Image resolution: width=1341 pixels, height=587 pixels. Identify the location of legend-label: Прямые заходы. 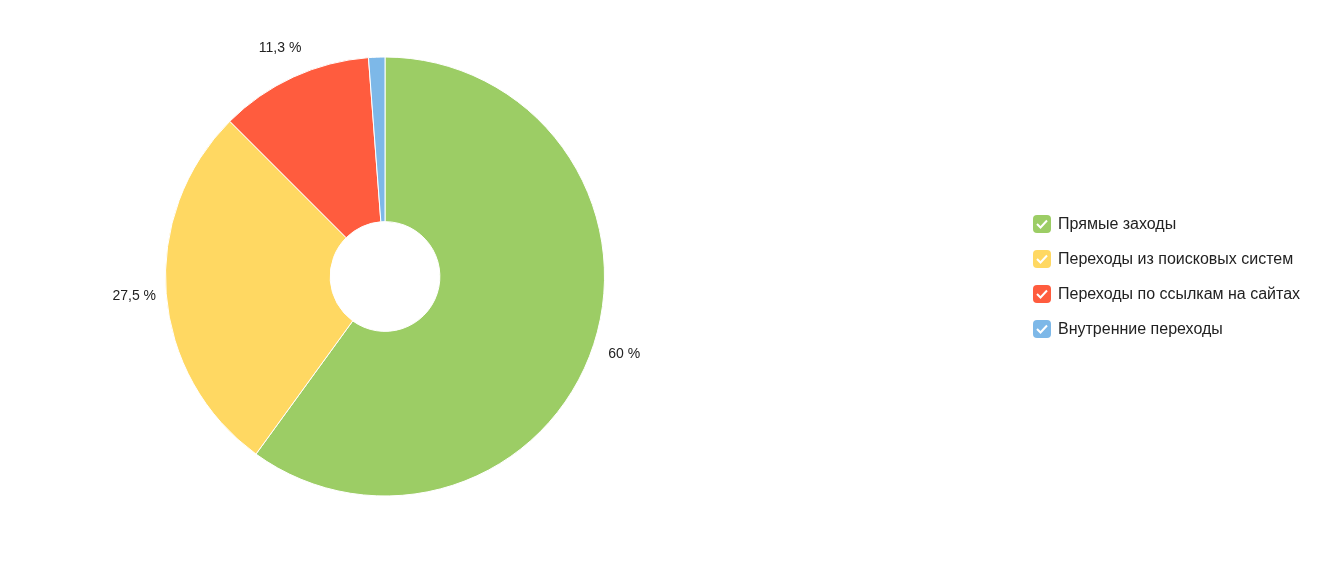
(1117, 223).